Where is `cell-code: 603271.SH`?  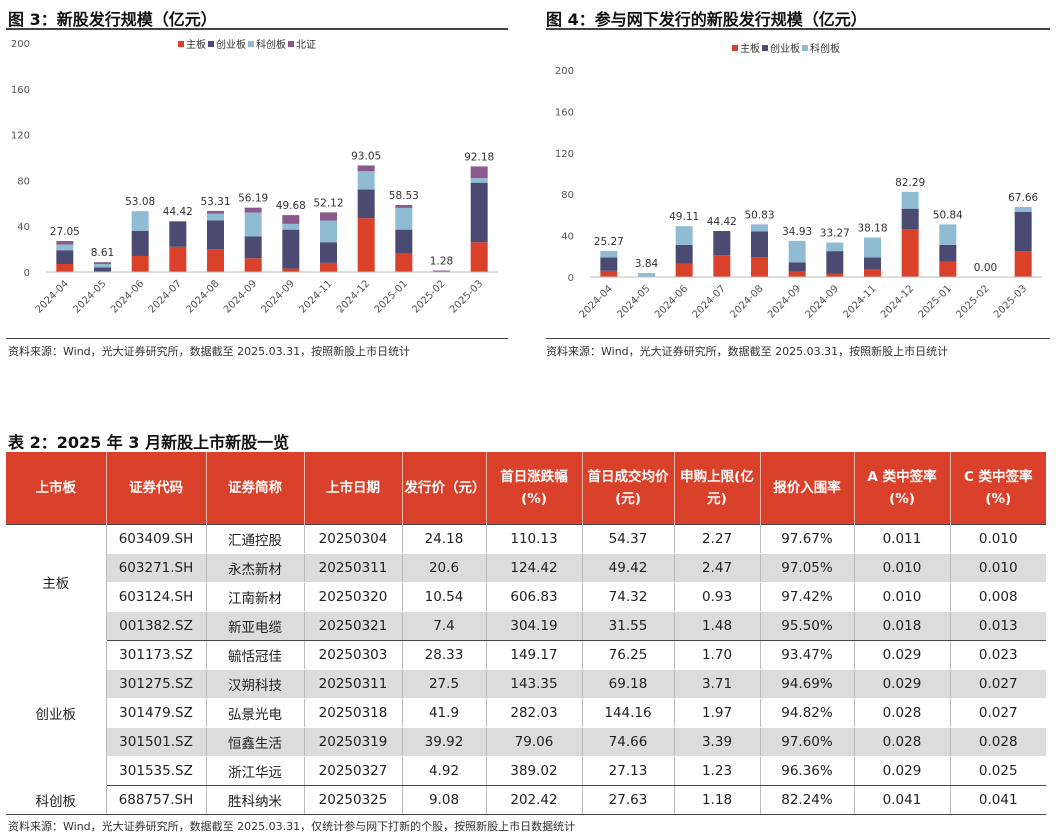
cell-code: 603271.SH is located at coordinates (156, 568).